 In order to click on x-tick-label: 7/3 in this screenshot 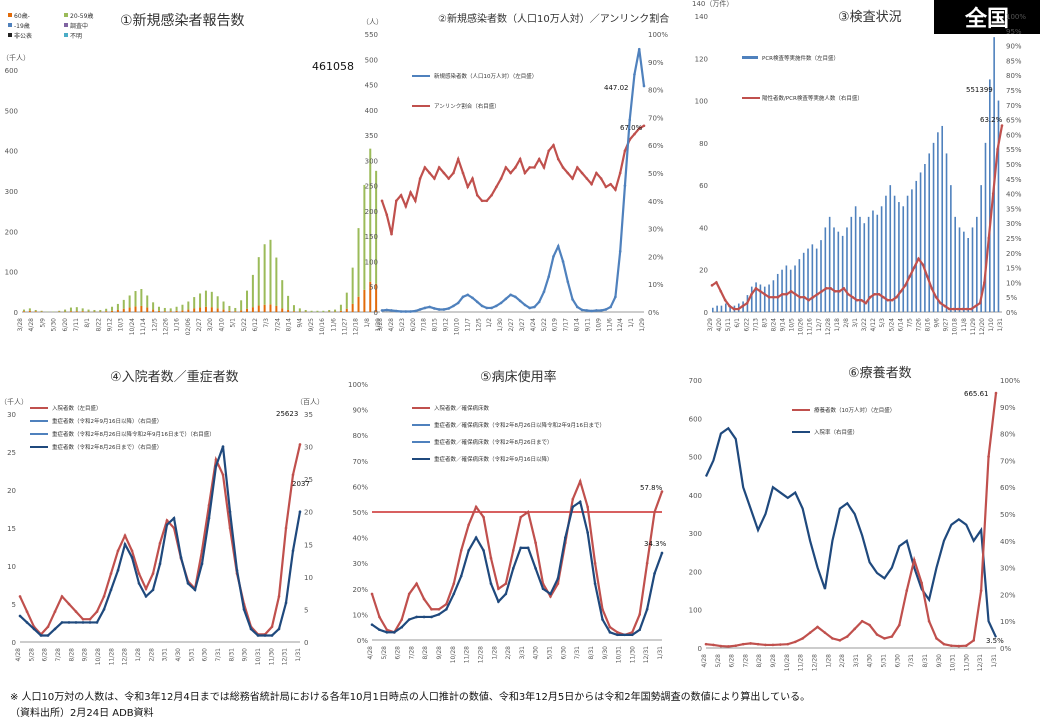, I will do `click(266, 323)`.